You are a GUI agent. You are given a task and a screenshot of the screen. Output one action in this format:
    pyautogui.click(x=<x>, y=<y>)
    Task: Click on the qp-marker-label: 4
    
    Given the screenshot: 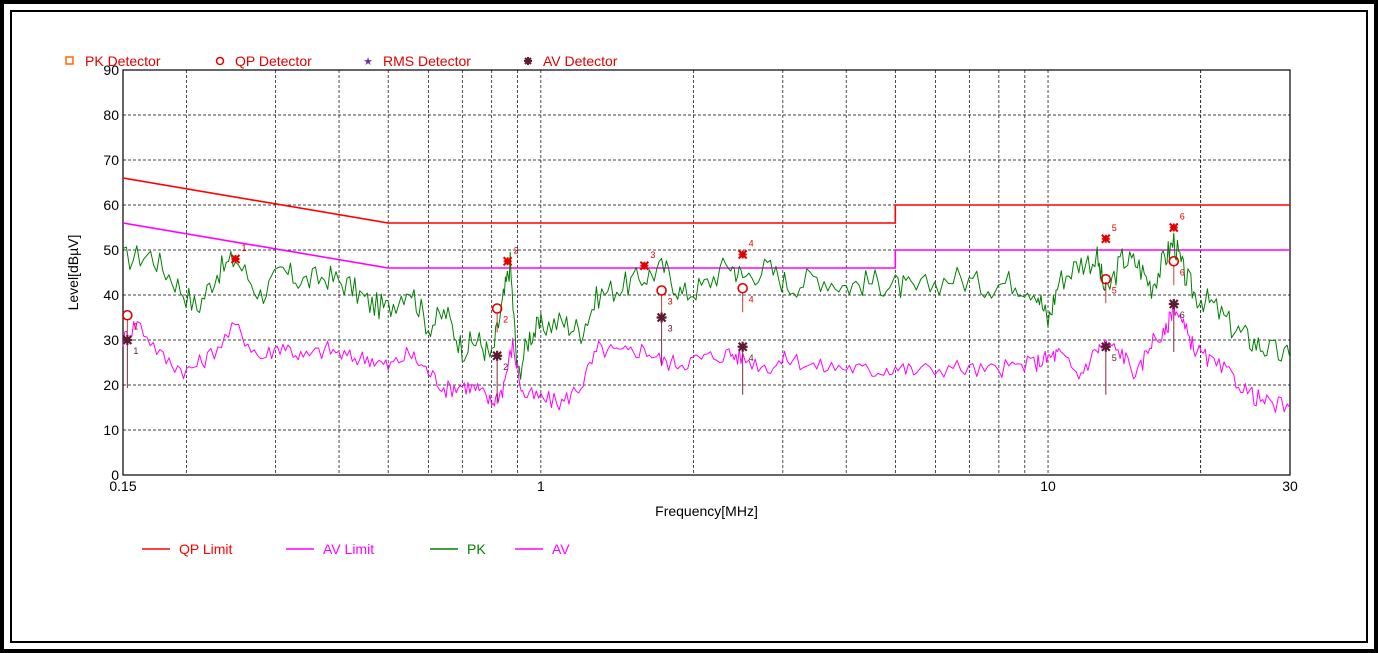 What is the action you would take?
    pyautogui.click(x=751, y=299)
    